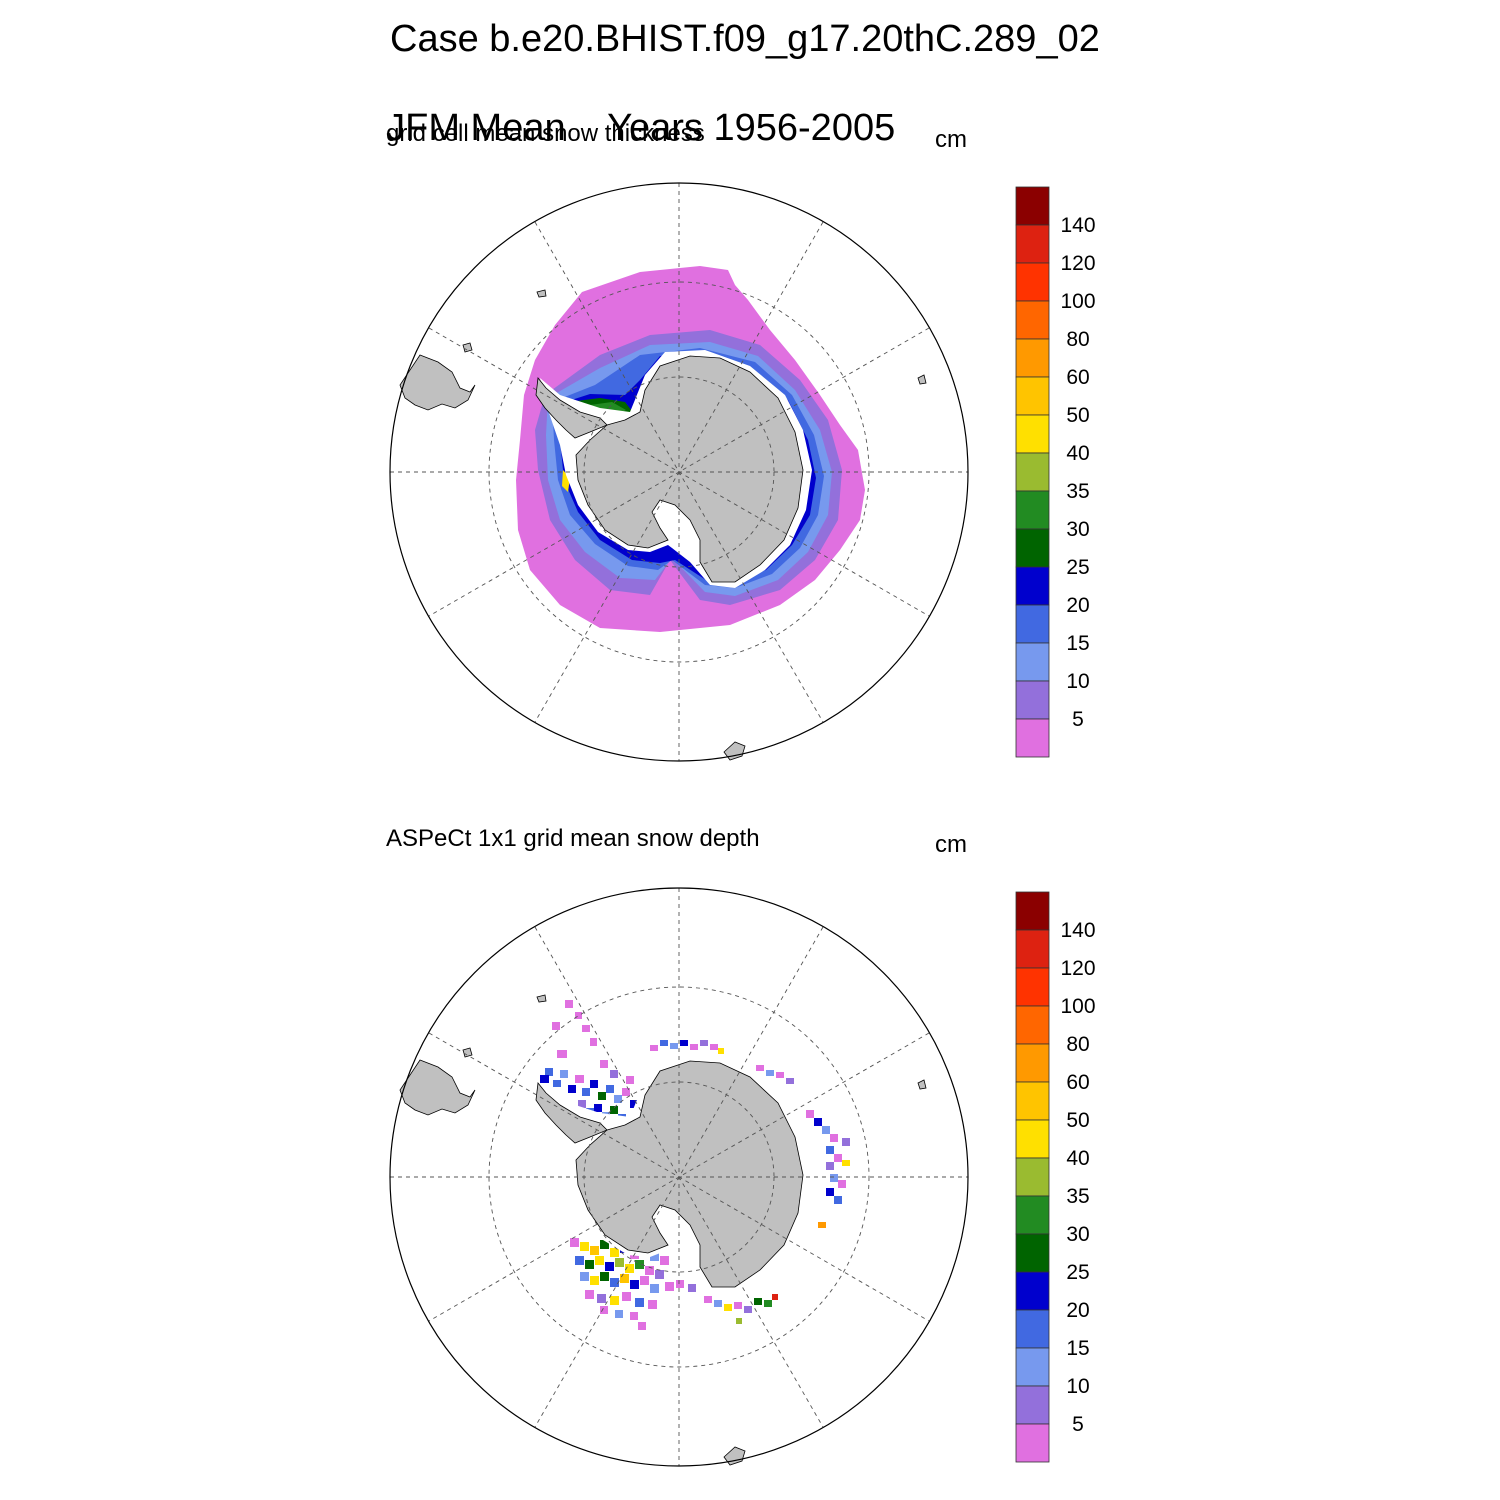  I want to click on bottom-new-zealand, so click(734, 1456).